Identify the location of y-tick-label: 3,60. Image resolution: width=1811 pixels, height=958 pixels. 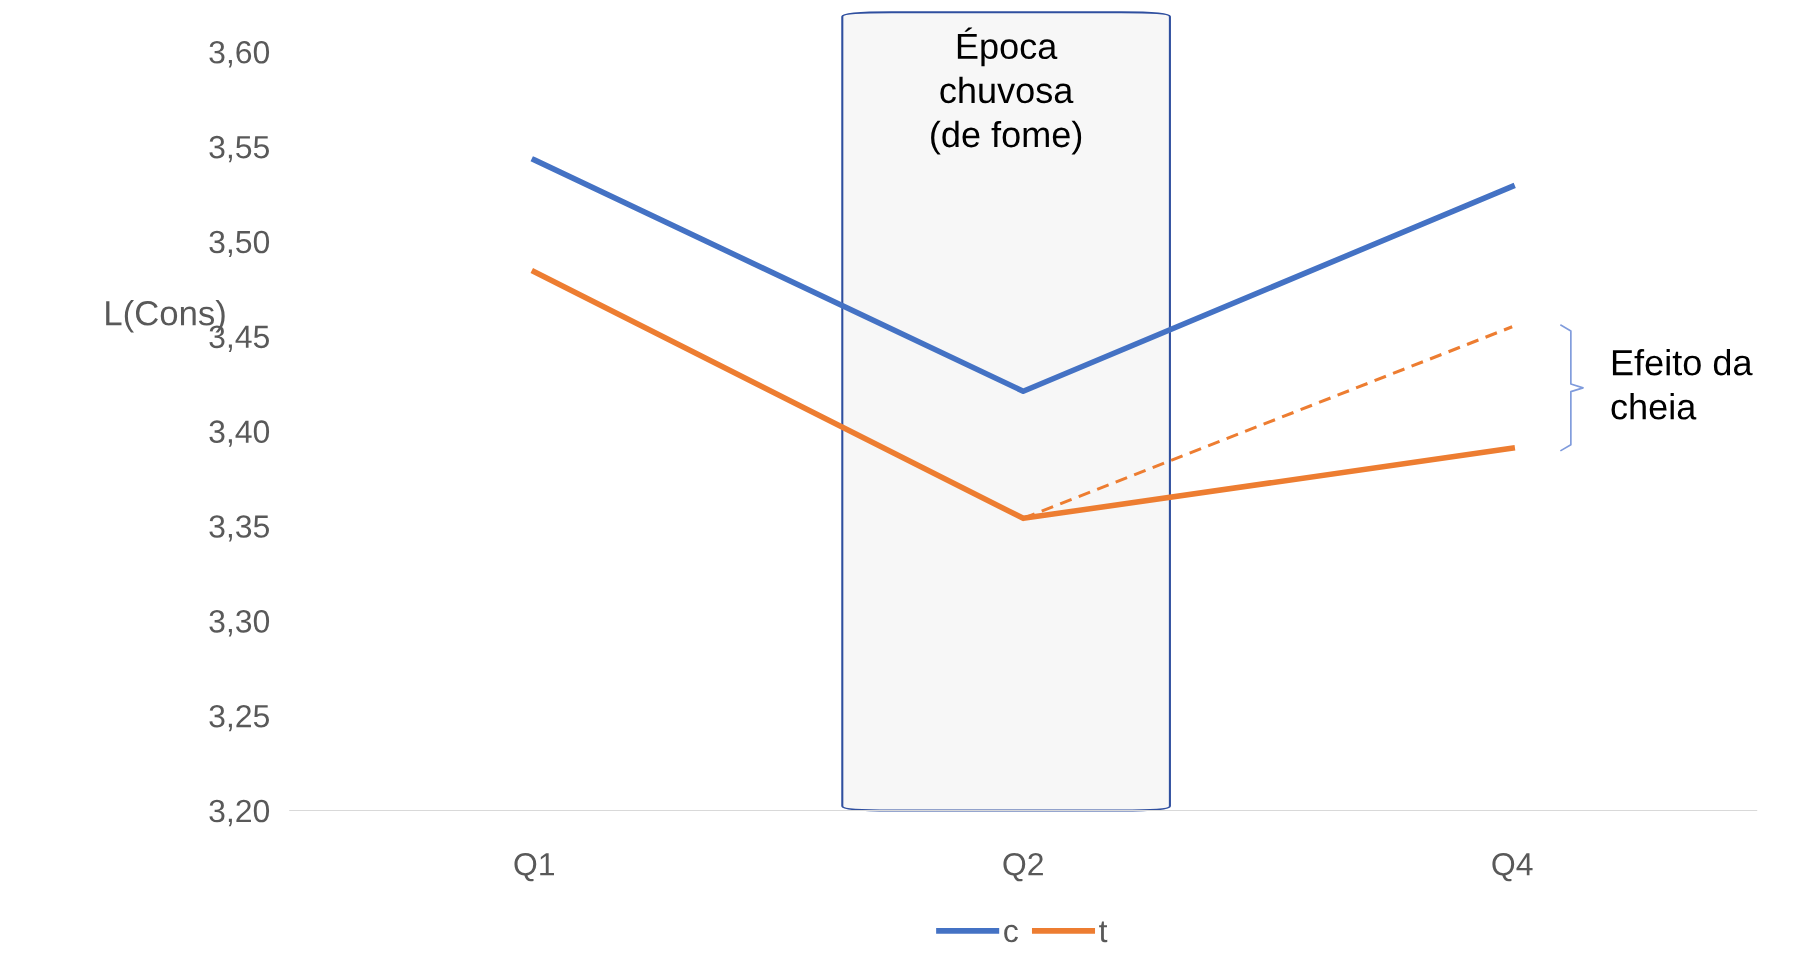
(239, 54).